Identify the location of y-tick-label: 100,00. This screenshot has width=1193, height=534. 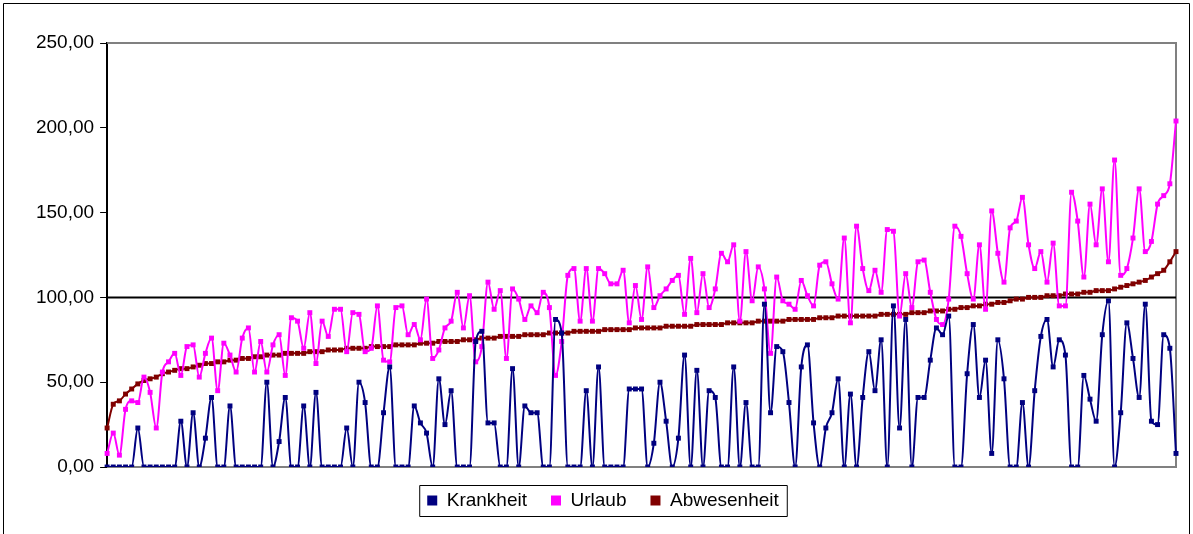
(65, 296).